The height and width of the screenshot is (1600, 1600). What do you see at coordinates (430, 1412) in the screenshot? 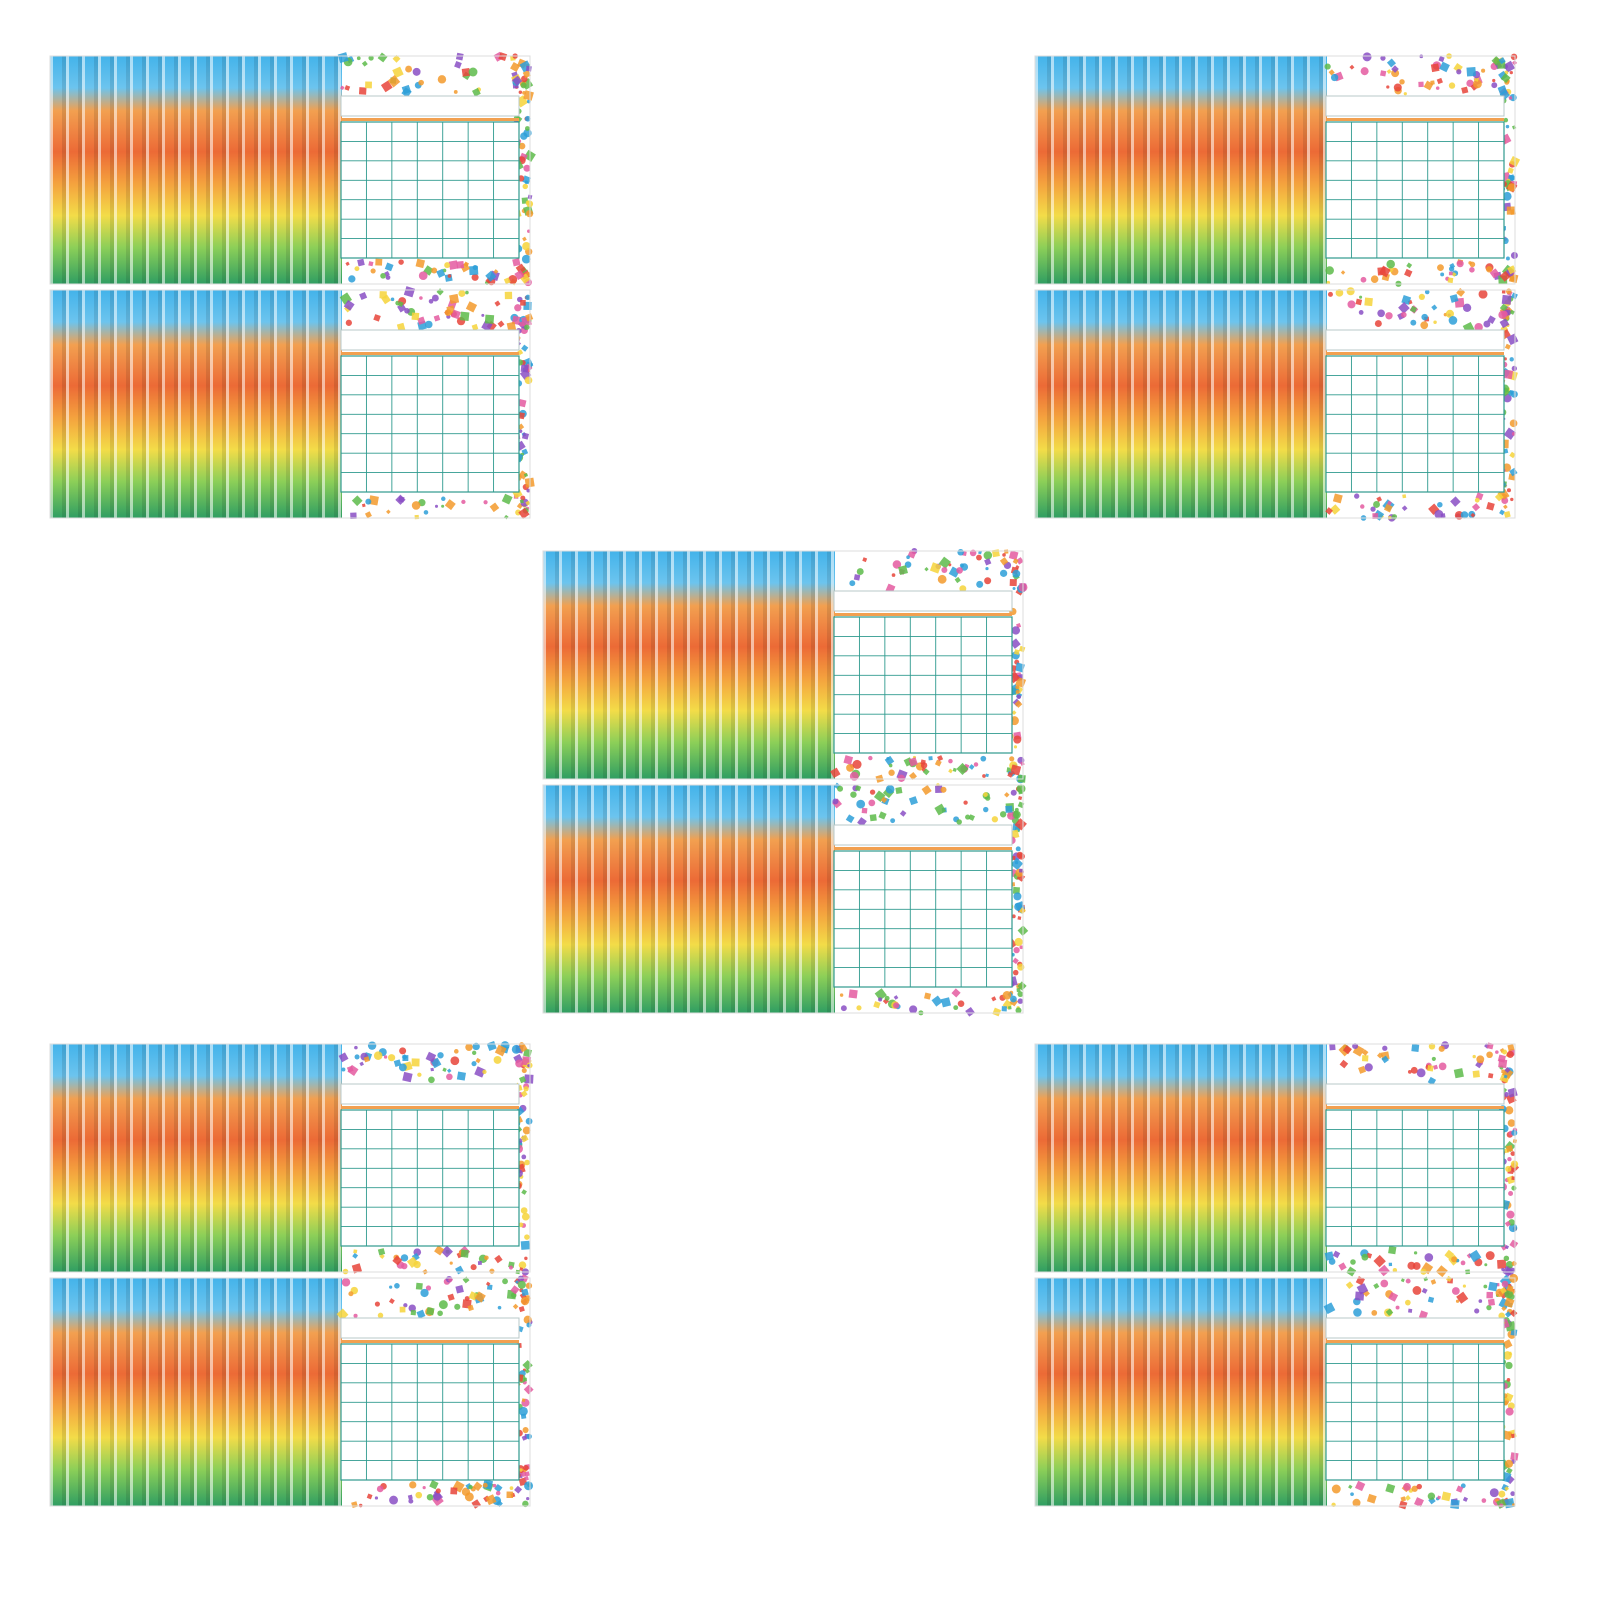
I see `chart-grid` at bounding box center [430, 1412].